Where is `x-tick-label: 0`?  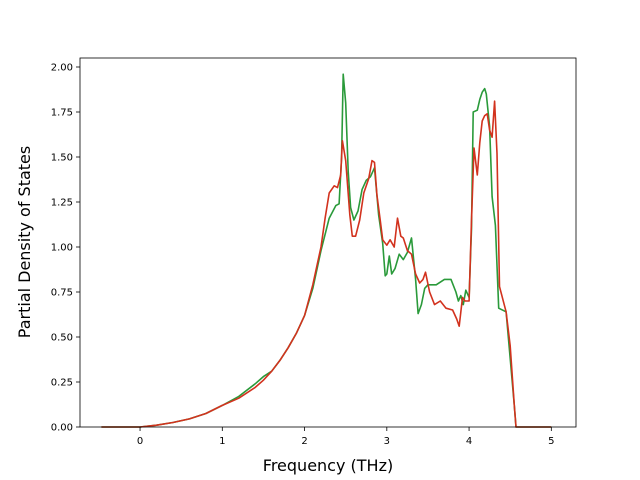 x-tick-label: 0 is located at coordinates (140, 441).